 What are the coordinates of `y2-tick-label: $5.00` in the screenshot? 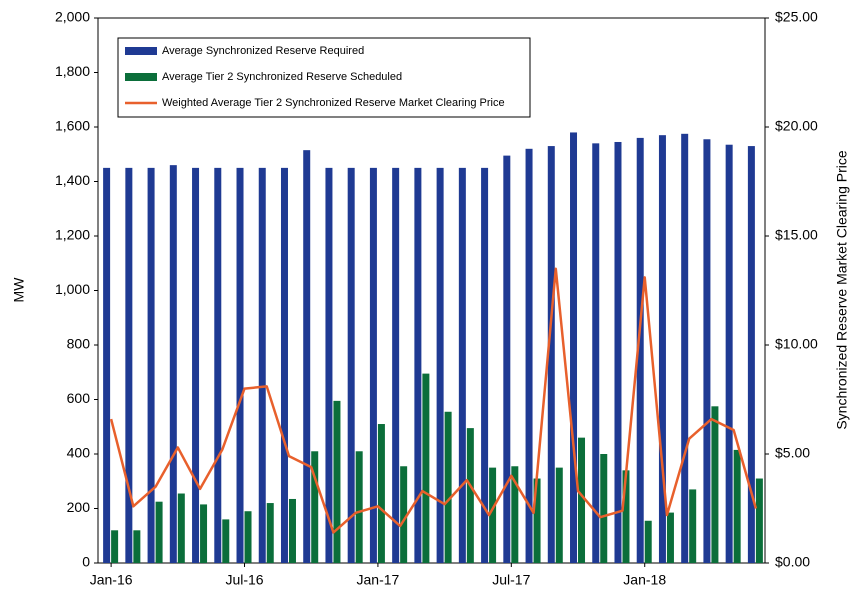 It's located at (792, 453).